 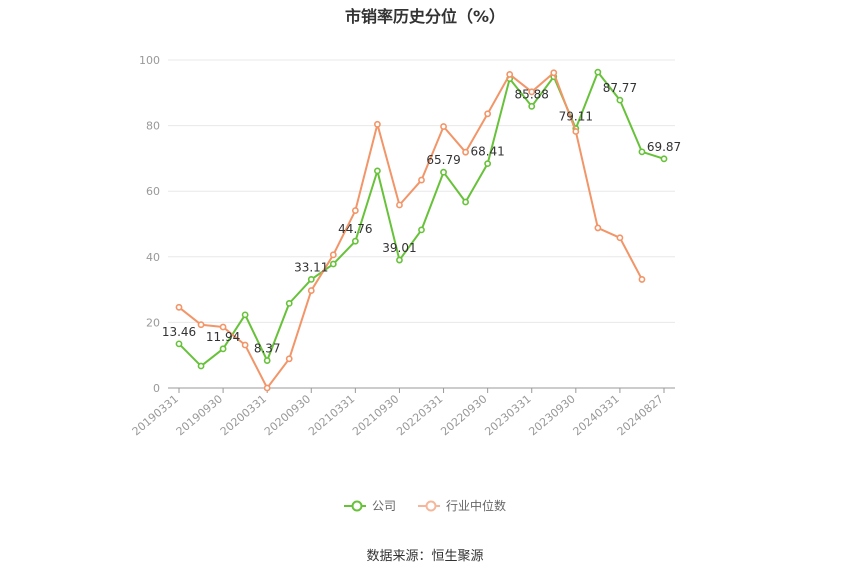 What do you see at coordinates (507, 415) in the screenshot?
I see `x-tick-label: 20230331` at bounding box center [507, 415].